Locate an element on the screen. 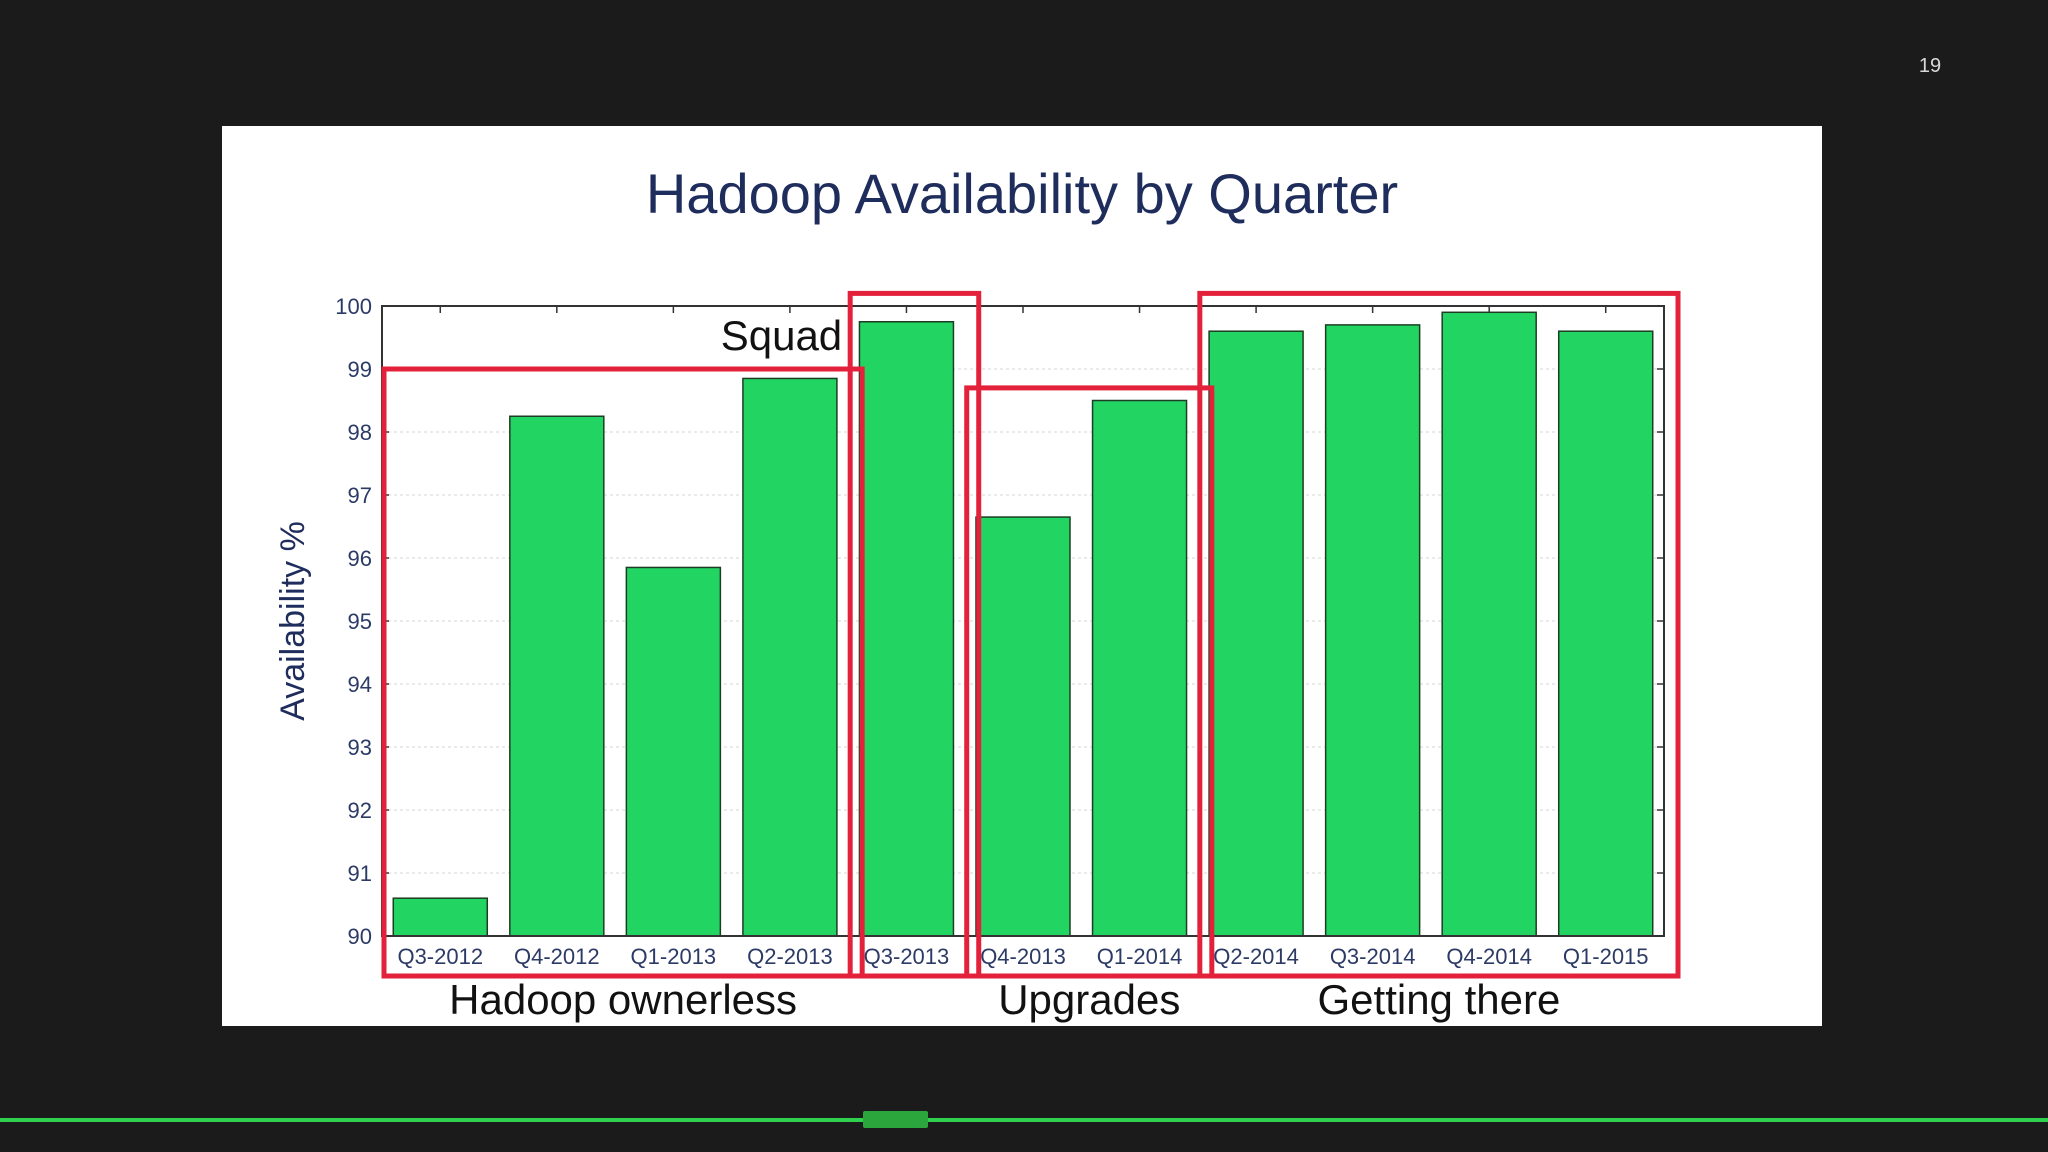 The height and width of the screenshot is (1152, 2048). y-tick-label: 94 is located at coordinates (360, 684).